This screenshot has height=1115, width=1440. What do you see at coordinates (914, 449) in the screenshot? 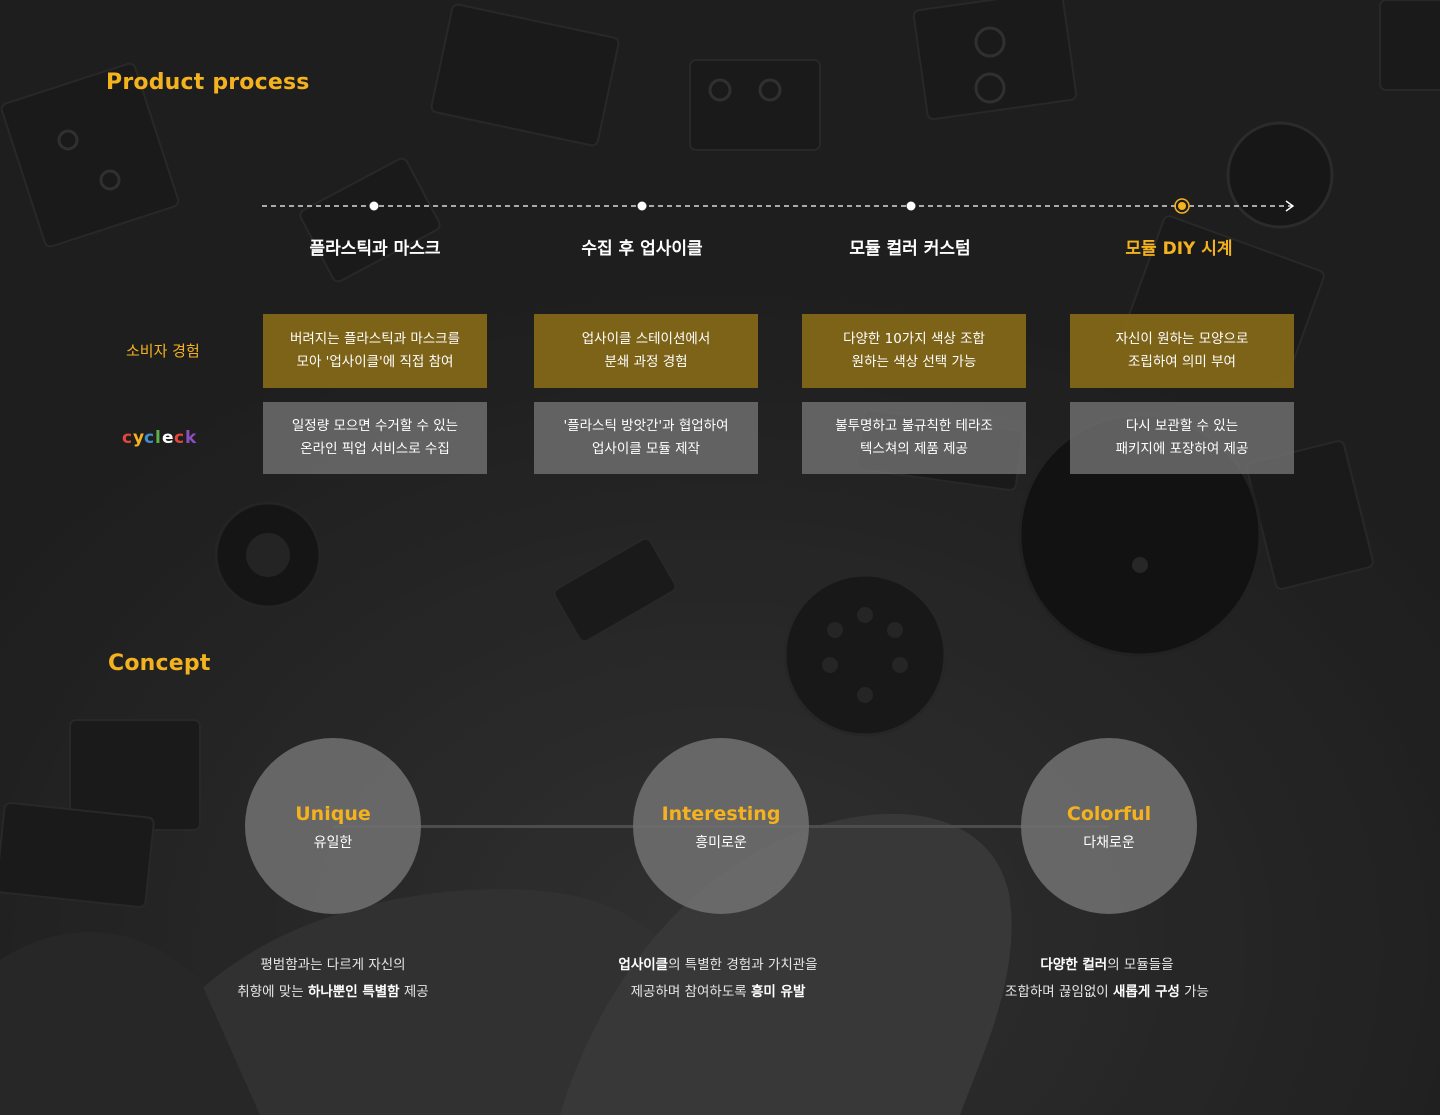
I see `card-line: 텍스쳐의 제품 제공` at bounding box center [914, 449].